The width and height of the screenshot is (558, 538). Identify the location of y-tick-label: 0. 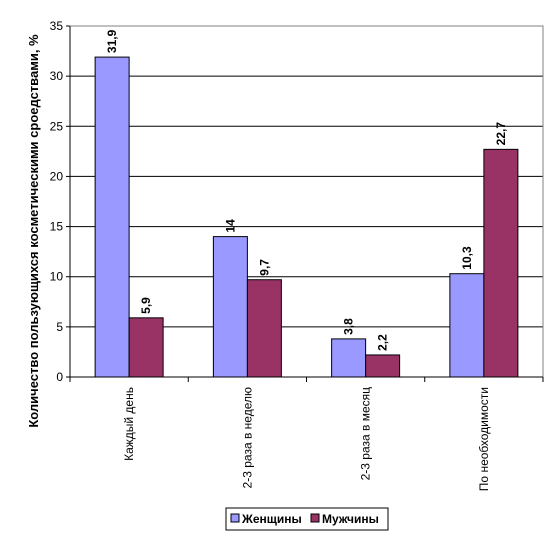
(59, 377).